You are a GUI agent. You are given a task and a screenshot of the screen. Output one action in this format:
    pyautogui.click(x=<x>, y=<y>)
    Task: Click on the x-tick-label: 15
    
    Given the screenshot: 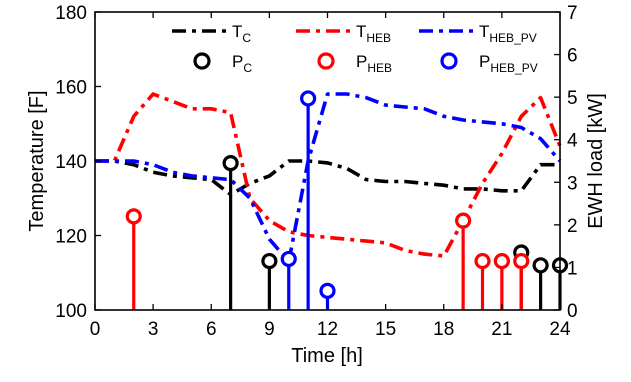 What is the action you would take?
    pyautogui.click(x=385, y=329)
    